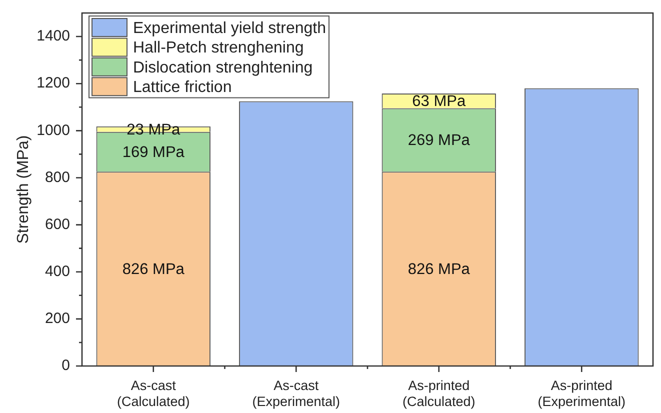  Describe the element at coordinates (57, 224) in the screenshot. I see `y-tick-label: 600` at that location.